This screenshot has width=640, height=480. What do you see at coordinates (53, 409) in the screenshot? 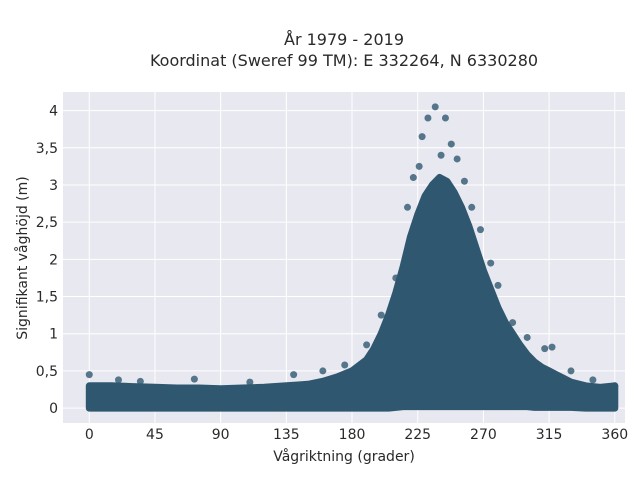
I see `y-tick-label-0: 0` at bounding box center [53, 409].